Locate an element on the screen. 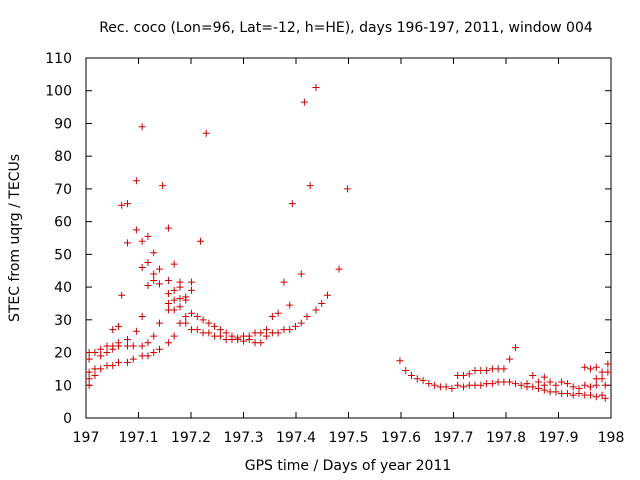 The height and width of the screenshot is (480, 640). x-tick-label: 197.5 is located at coordinates (348, 438).